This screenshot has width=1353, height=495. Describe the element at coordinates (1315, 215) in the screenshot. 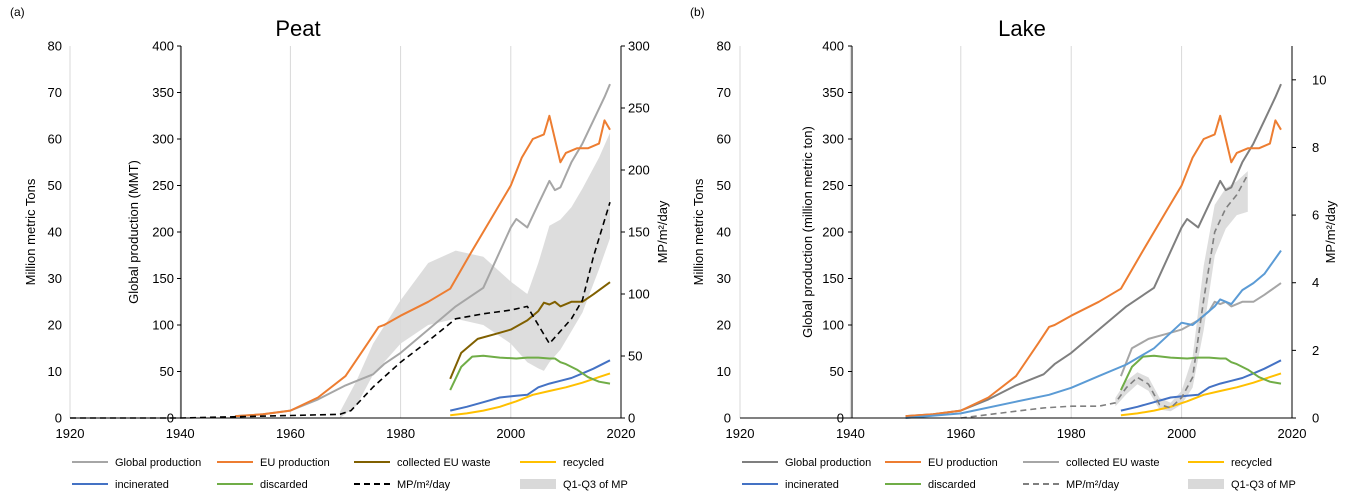

I see `right-y-tick-label: 6` at that location.